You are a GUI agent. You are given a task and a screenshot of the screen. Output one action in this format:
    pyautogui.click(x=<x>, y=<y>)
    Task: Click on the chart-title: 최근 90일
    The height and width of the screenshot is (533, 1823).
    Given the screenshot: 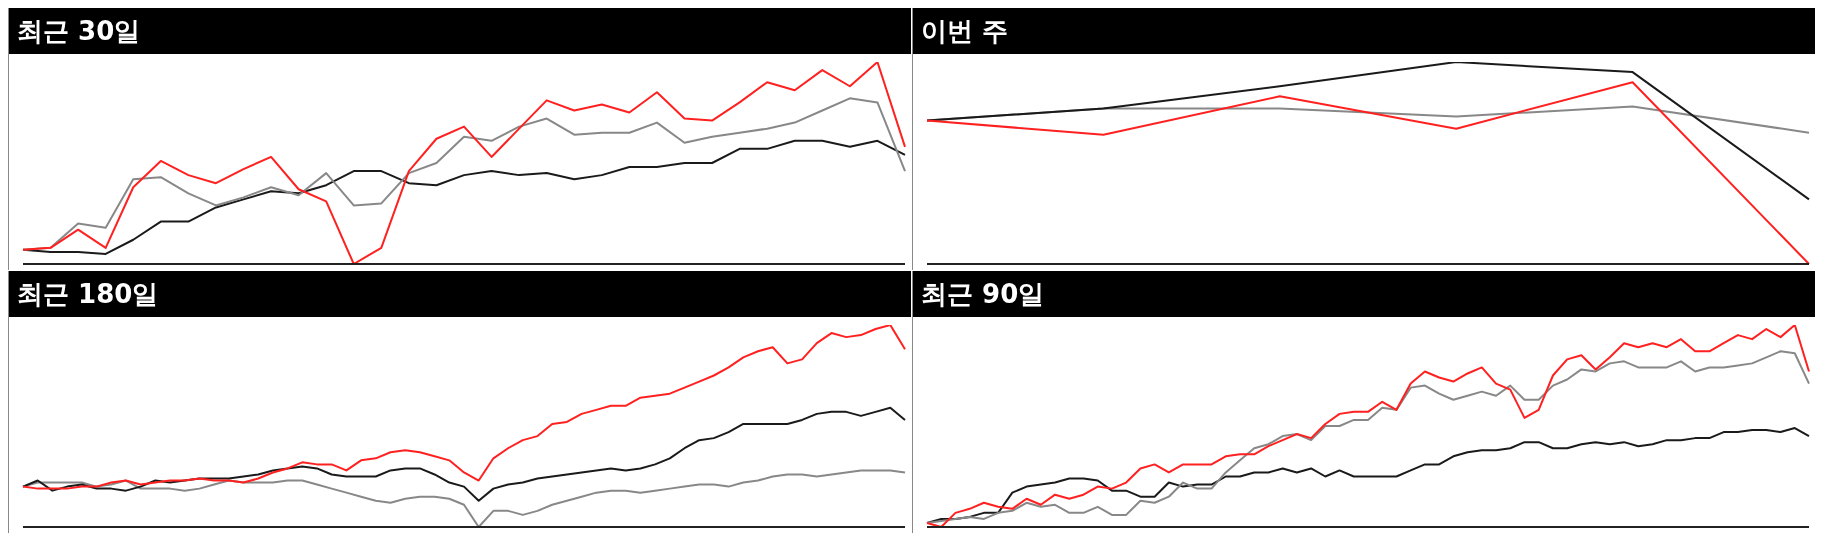 What is the action you would take?
    pyautogui.click(x=1364, y=294)
    